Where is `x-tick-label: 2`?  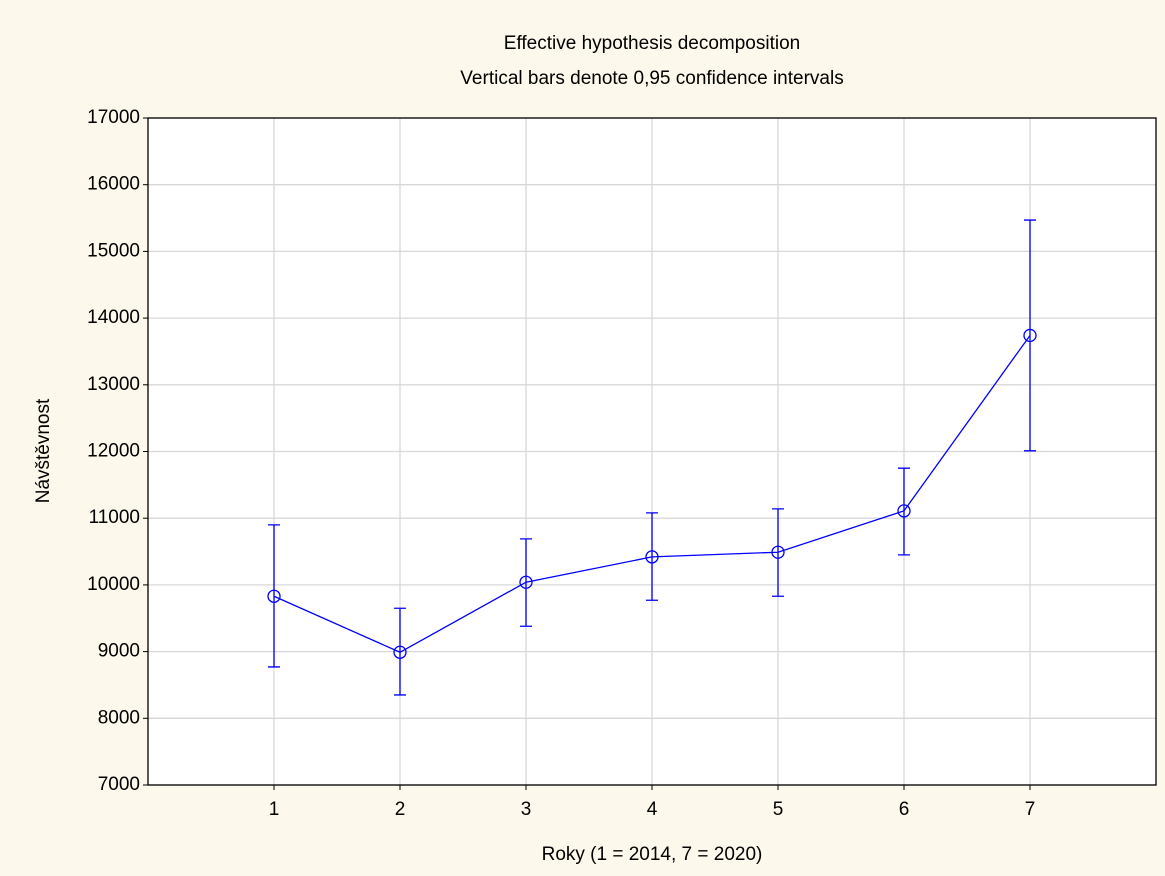 x-tick-label: 2 is located at coordinates (400, 809).